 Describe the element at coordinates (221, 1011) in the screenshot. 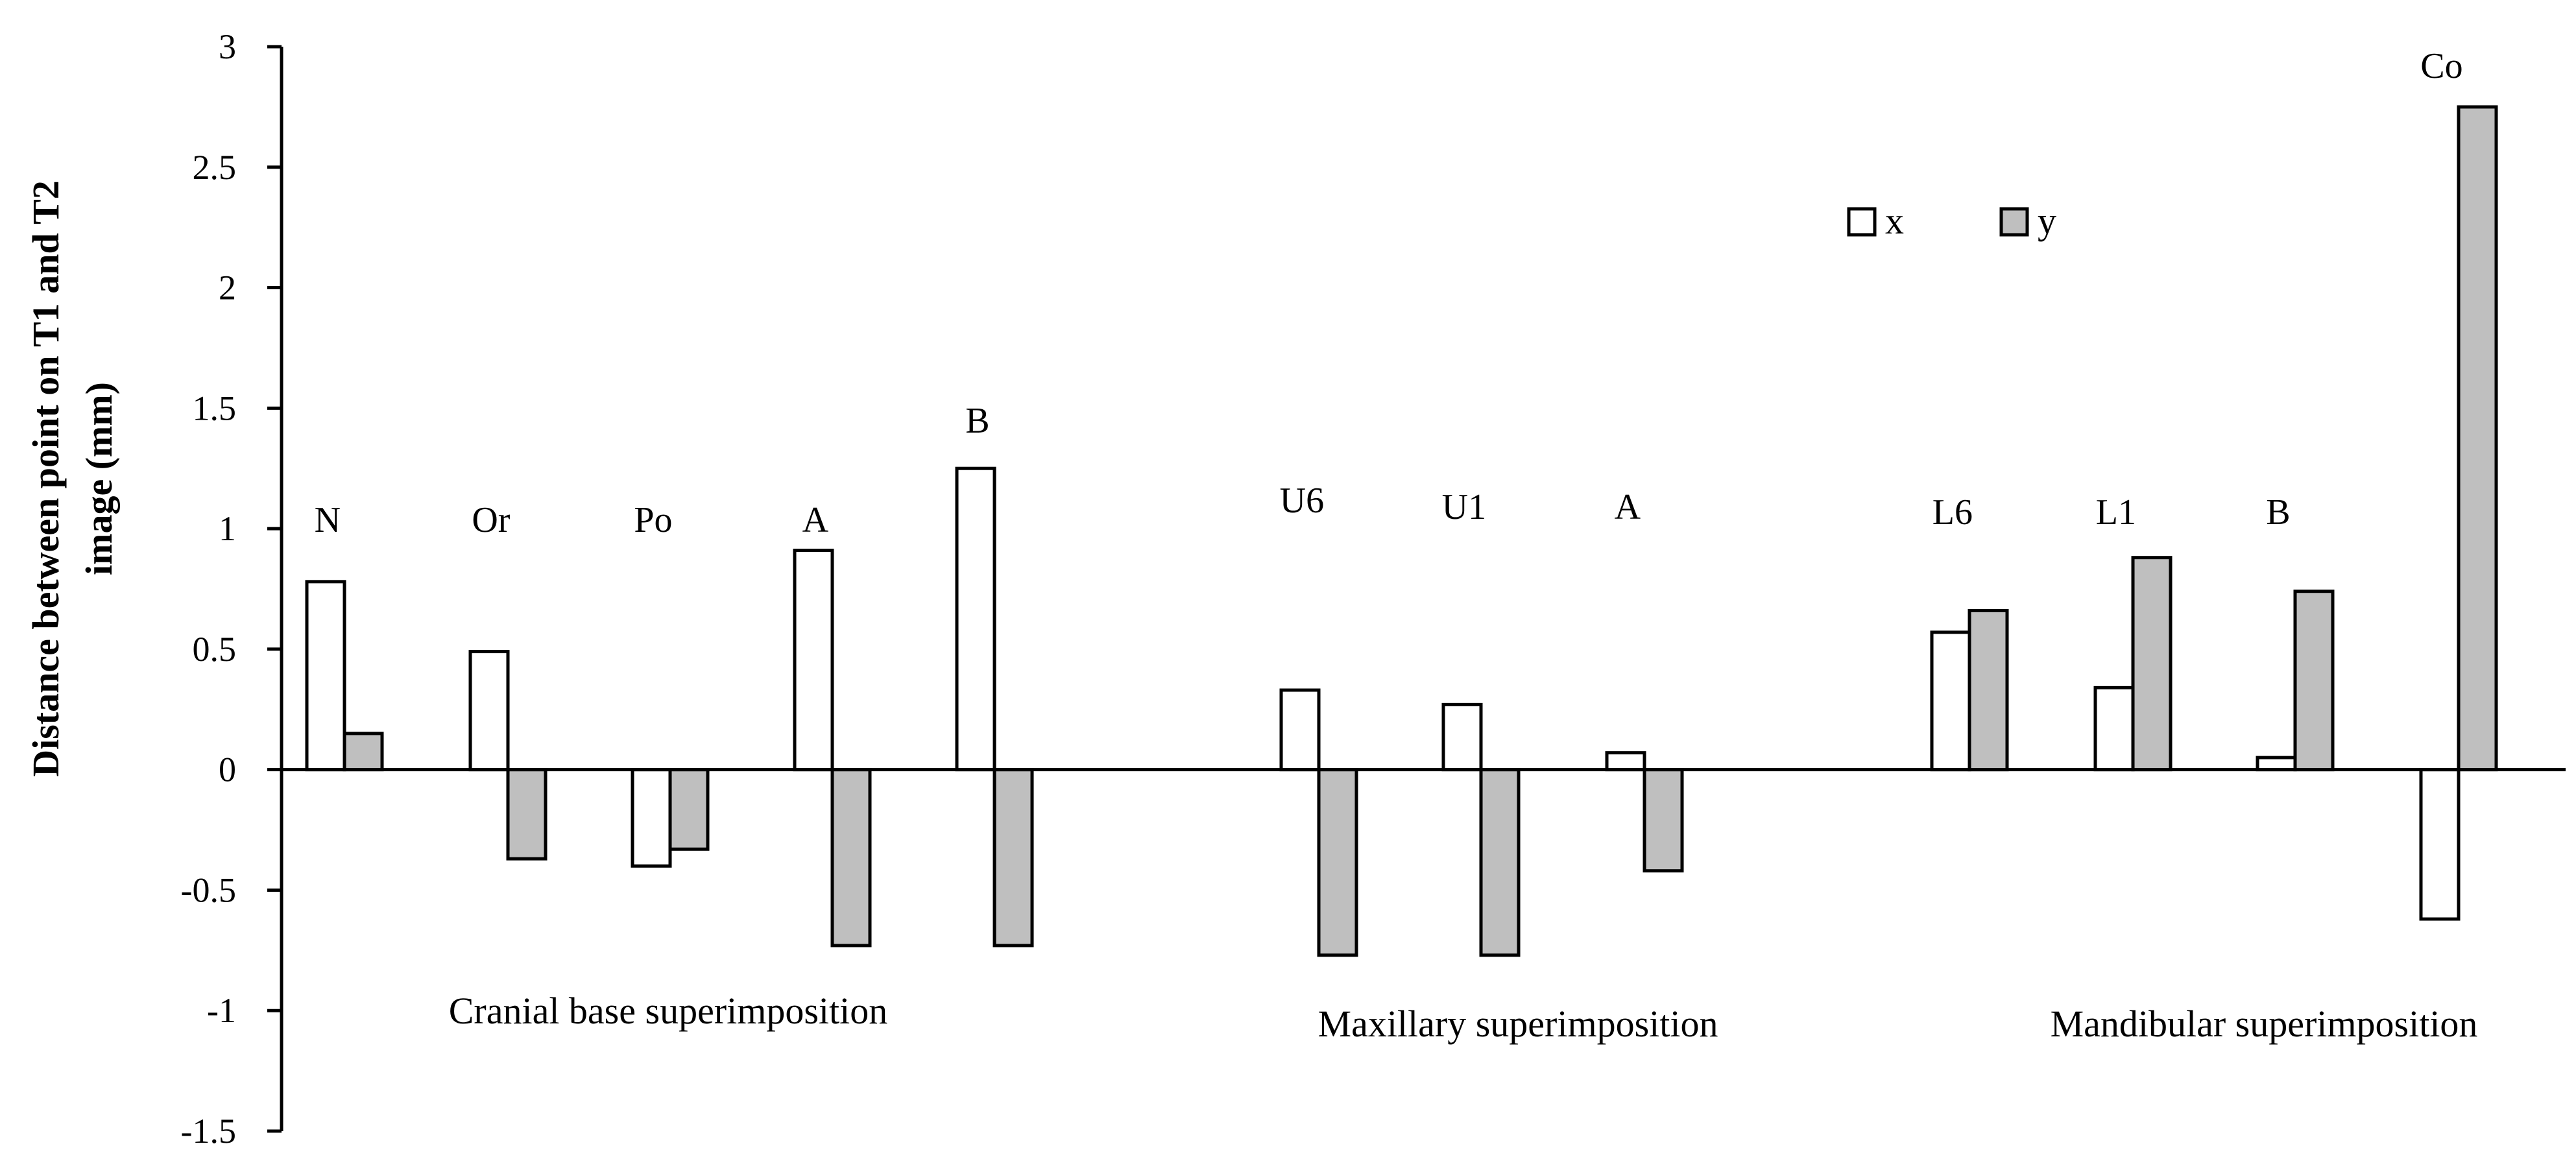

I see `y-tick-label: -1` at that location.